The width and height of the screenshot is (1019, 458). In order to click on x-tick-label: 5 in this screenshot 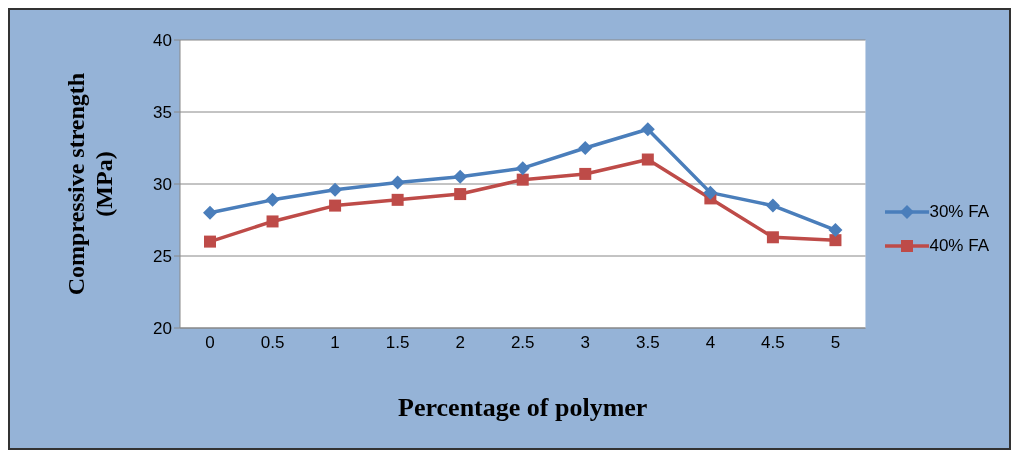, I will do `click(835, 343)`.